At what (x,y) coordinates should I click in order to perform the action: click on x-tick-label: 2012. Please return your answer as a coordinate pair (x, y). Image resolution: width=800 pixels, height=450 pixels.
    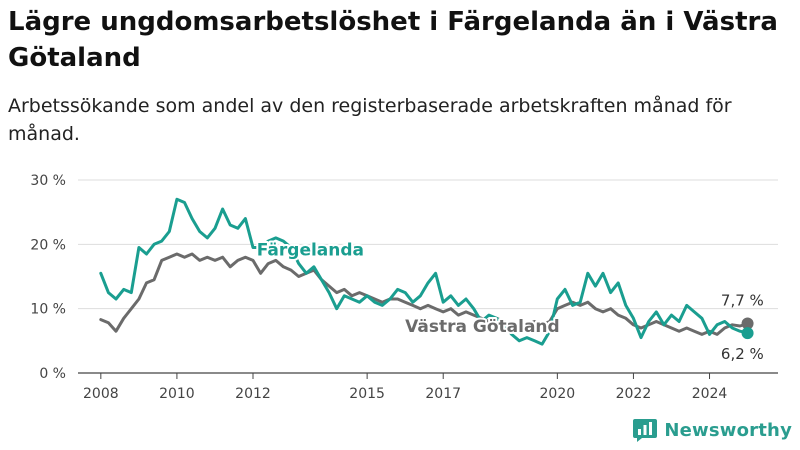
    Looking at the image, I should click on (253, 394).